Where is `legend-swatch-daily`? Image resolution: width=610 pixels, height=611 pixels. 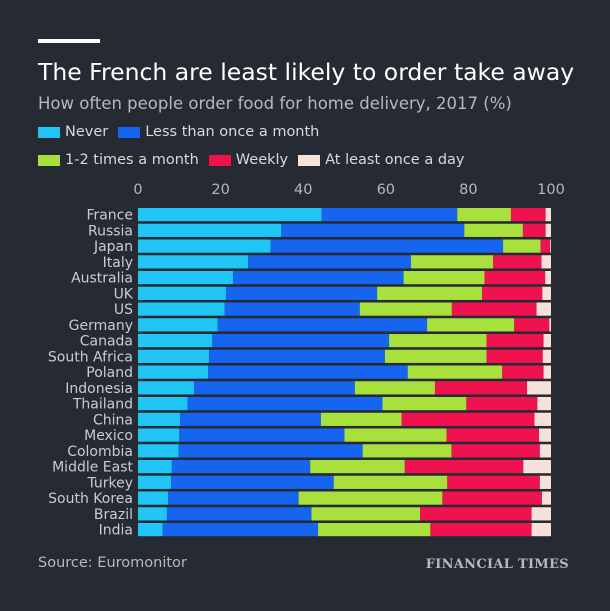
legend-swatch-daily is located at coordinates (309, 160).